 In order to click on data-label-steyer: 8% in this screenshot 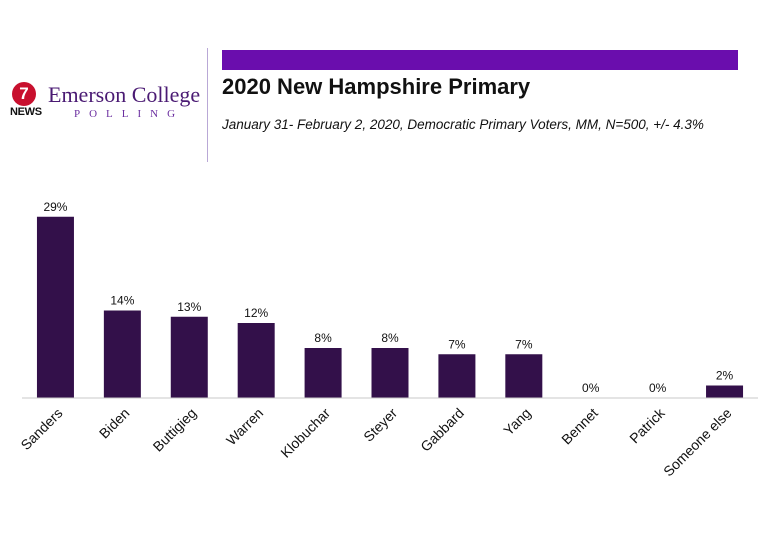, I will do `click(390, 338)`.